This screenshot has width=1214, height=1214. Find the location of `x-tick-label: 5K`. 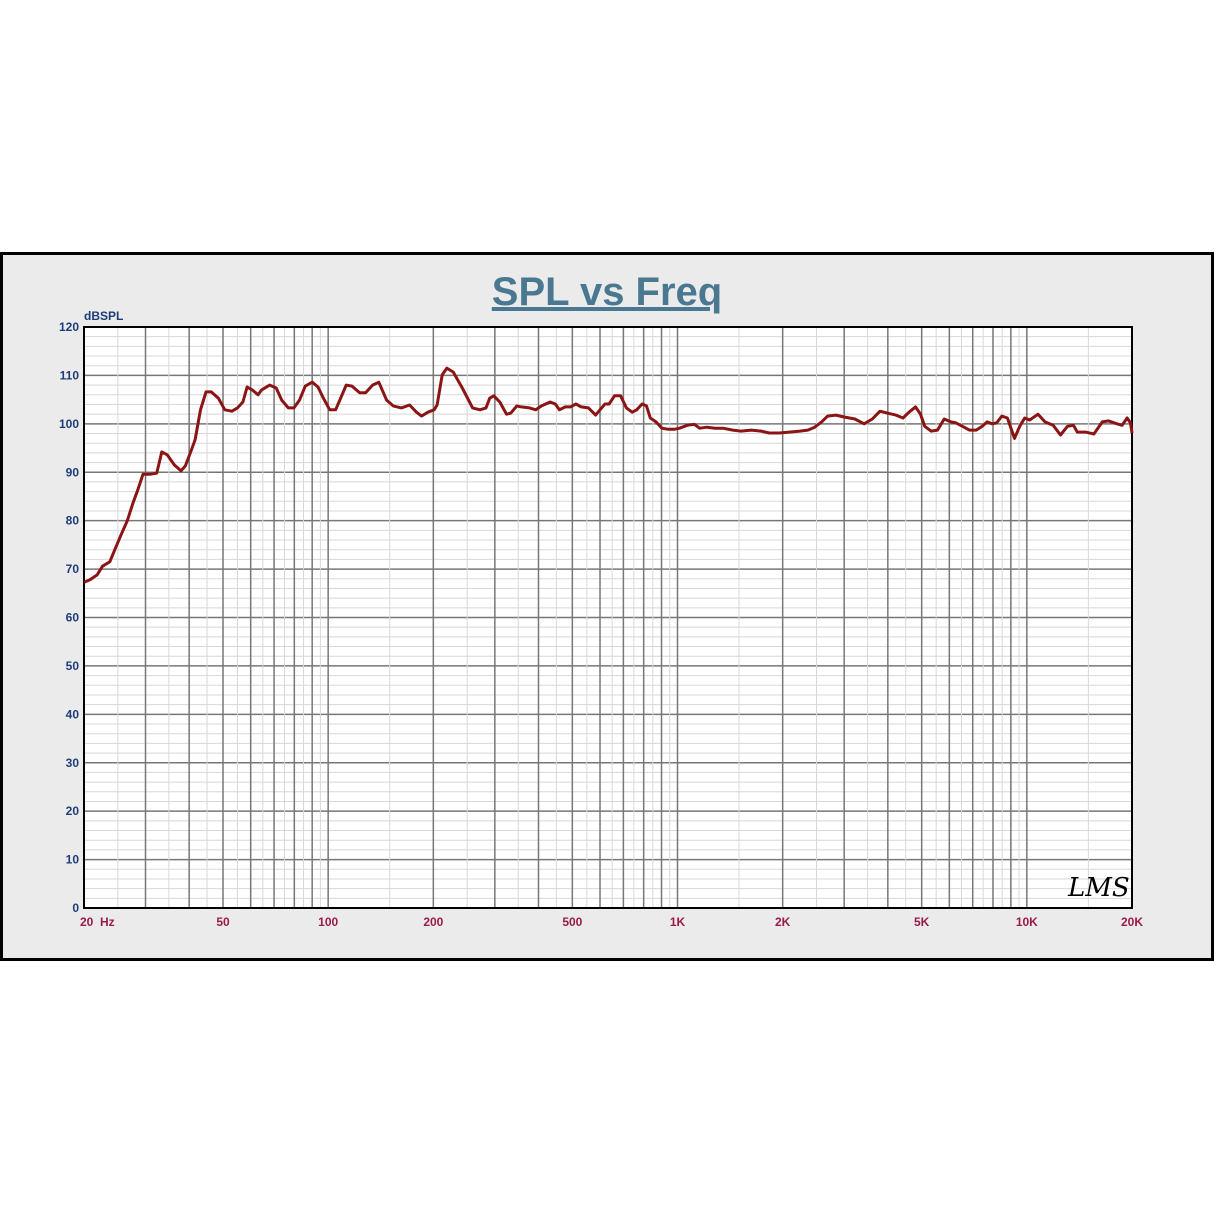

x-tick-label: 5K is located at coordinates (922, 922).